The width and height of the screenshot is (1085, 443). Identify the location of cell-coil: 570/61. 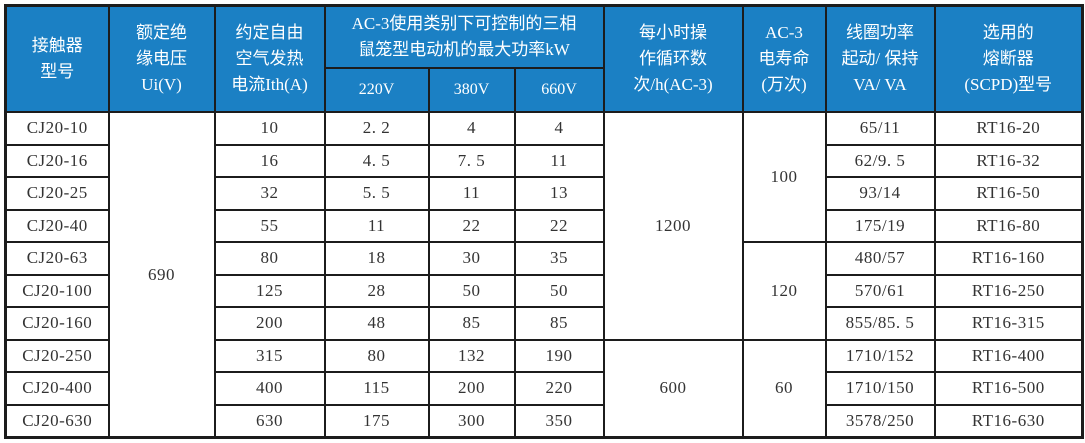
(880, 290).